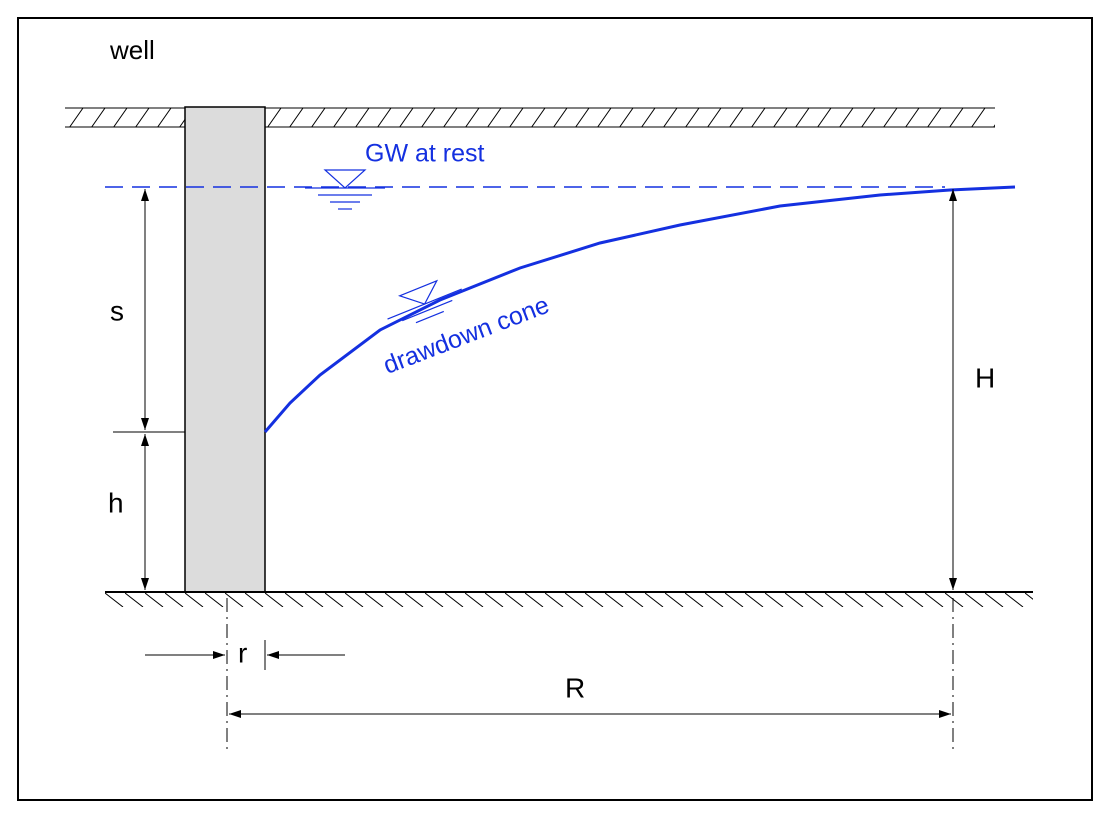  I want to click on r-label: r, so click(242, 652).